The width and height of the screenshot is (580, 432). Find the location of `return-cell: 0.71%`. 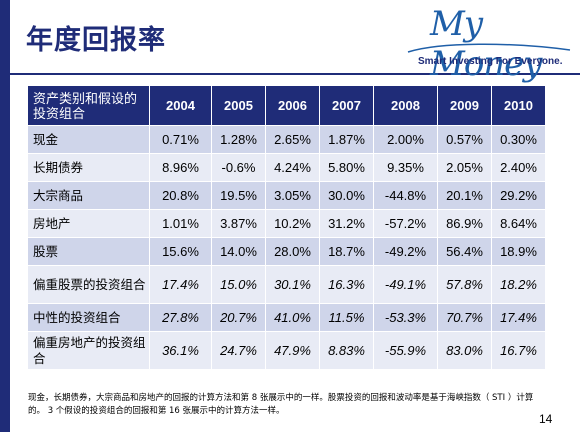

return-cell: 0.71% is located at coordinates (181, 140).